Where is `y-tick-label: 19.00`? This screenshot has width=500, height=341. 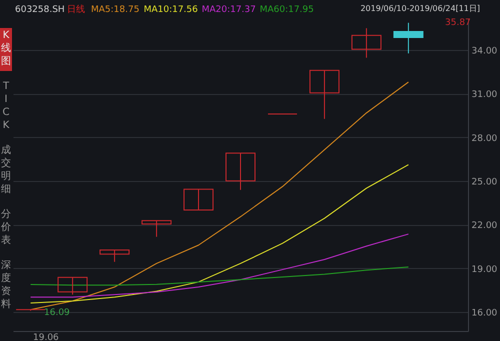
y-tick-label: 19.00 is located at coordinates (485, 269).